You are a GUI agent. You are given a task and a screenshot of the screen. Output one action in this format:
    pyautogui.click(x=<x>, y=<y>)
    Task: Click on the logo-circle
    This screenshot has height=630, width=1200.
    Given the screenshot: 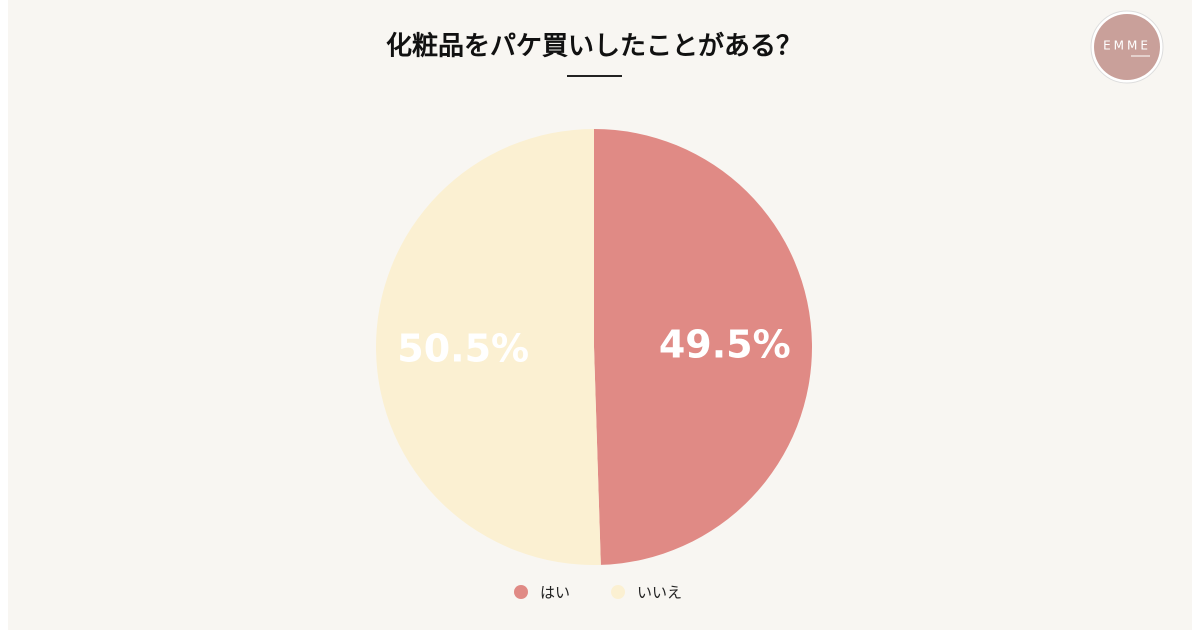 What is the action you would take?
    pyautogui.click(x=1127, y=47)
    